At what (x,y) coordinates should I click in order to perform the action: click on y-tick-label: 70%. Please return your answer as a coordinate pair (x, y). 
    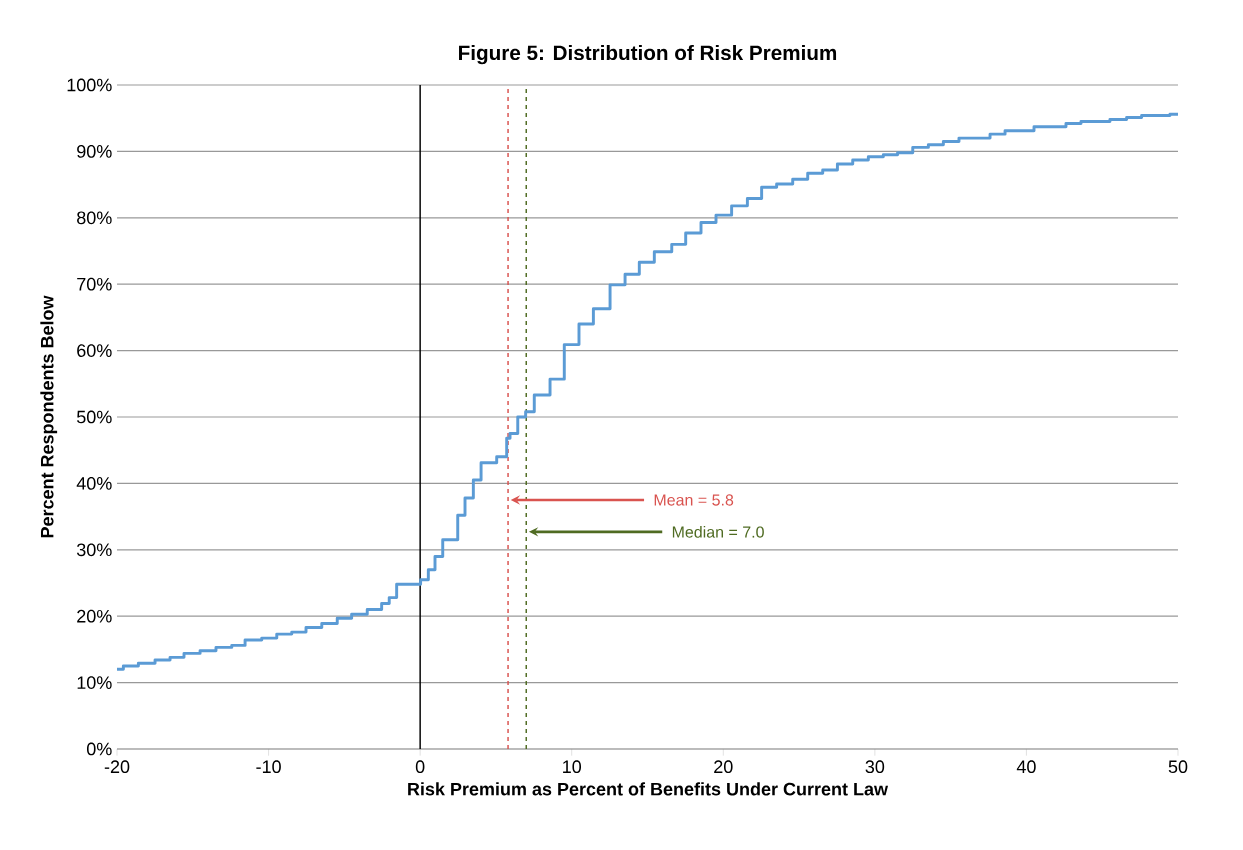
    Looking at the image, I should click on (94, 284).